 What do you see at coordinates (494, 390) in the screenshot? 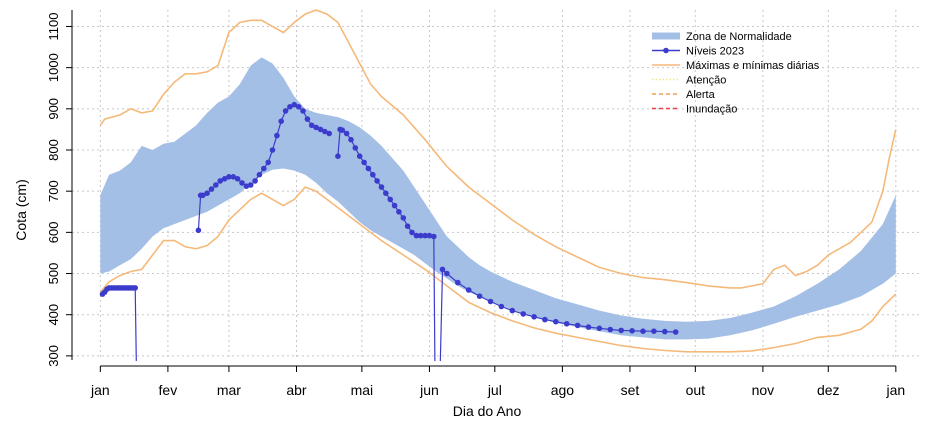
I see `x-tick-label: jul` at bounding box center [494, 390].